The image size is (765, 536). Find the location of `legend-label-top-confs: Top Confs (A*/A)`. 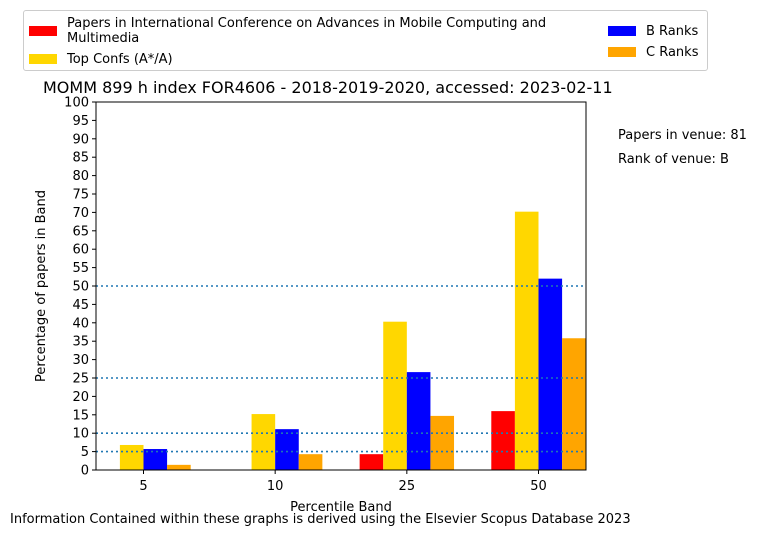

legend-label-top-confs: Top Confs (A*/A) is located at coordinates (120, 59).